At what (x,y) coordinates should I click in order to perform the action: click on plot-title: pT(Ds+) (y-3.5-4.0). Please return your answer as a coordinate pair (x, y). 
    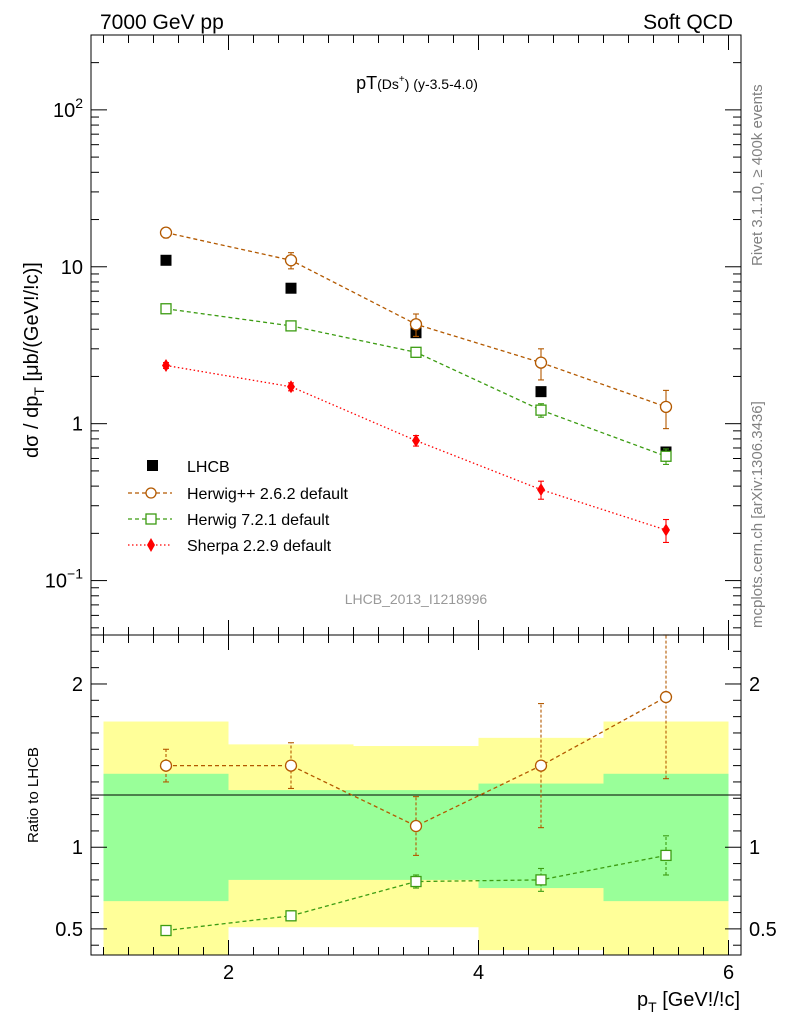
    Looking at the image, I should click on (417, 83).